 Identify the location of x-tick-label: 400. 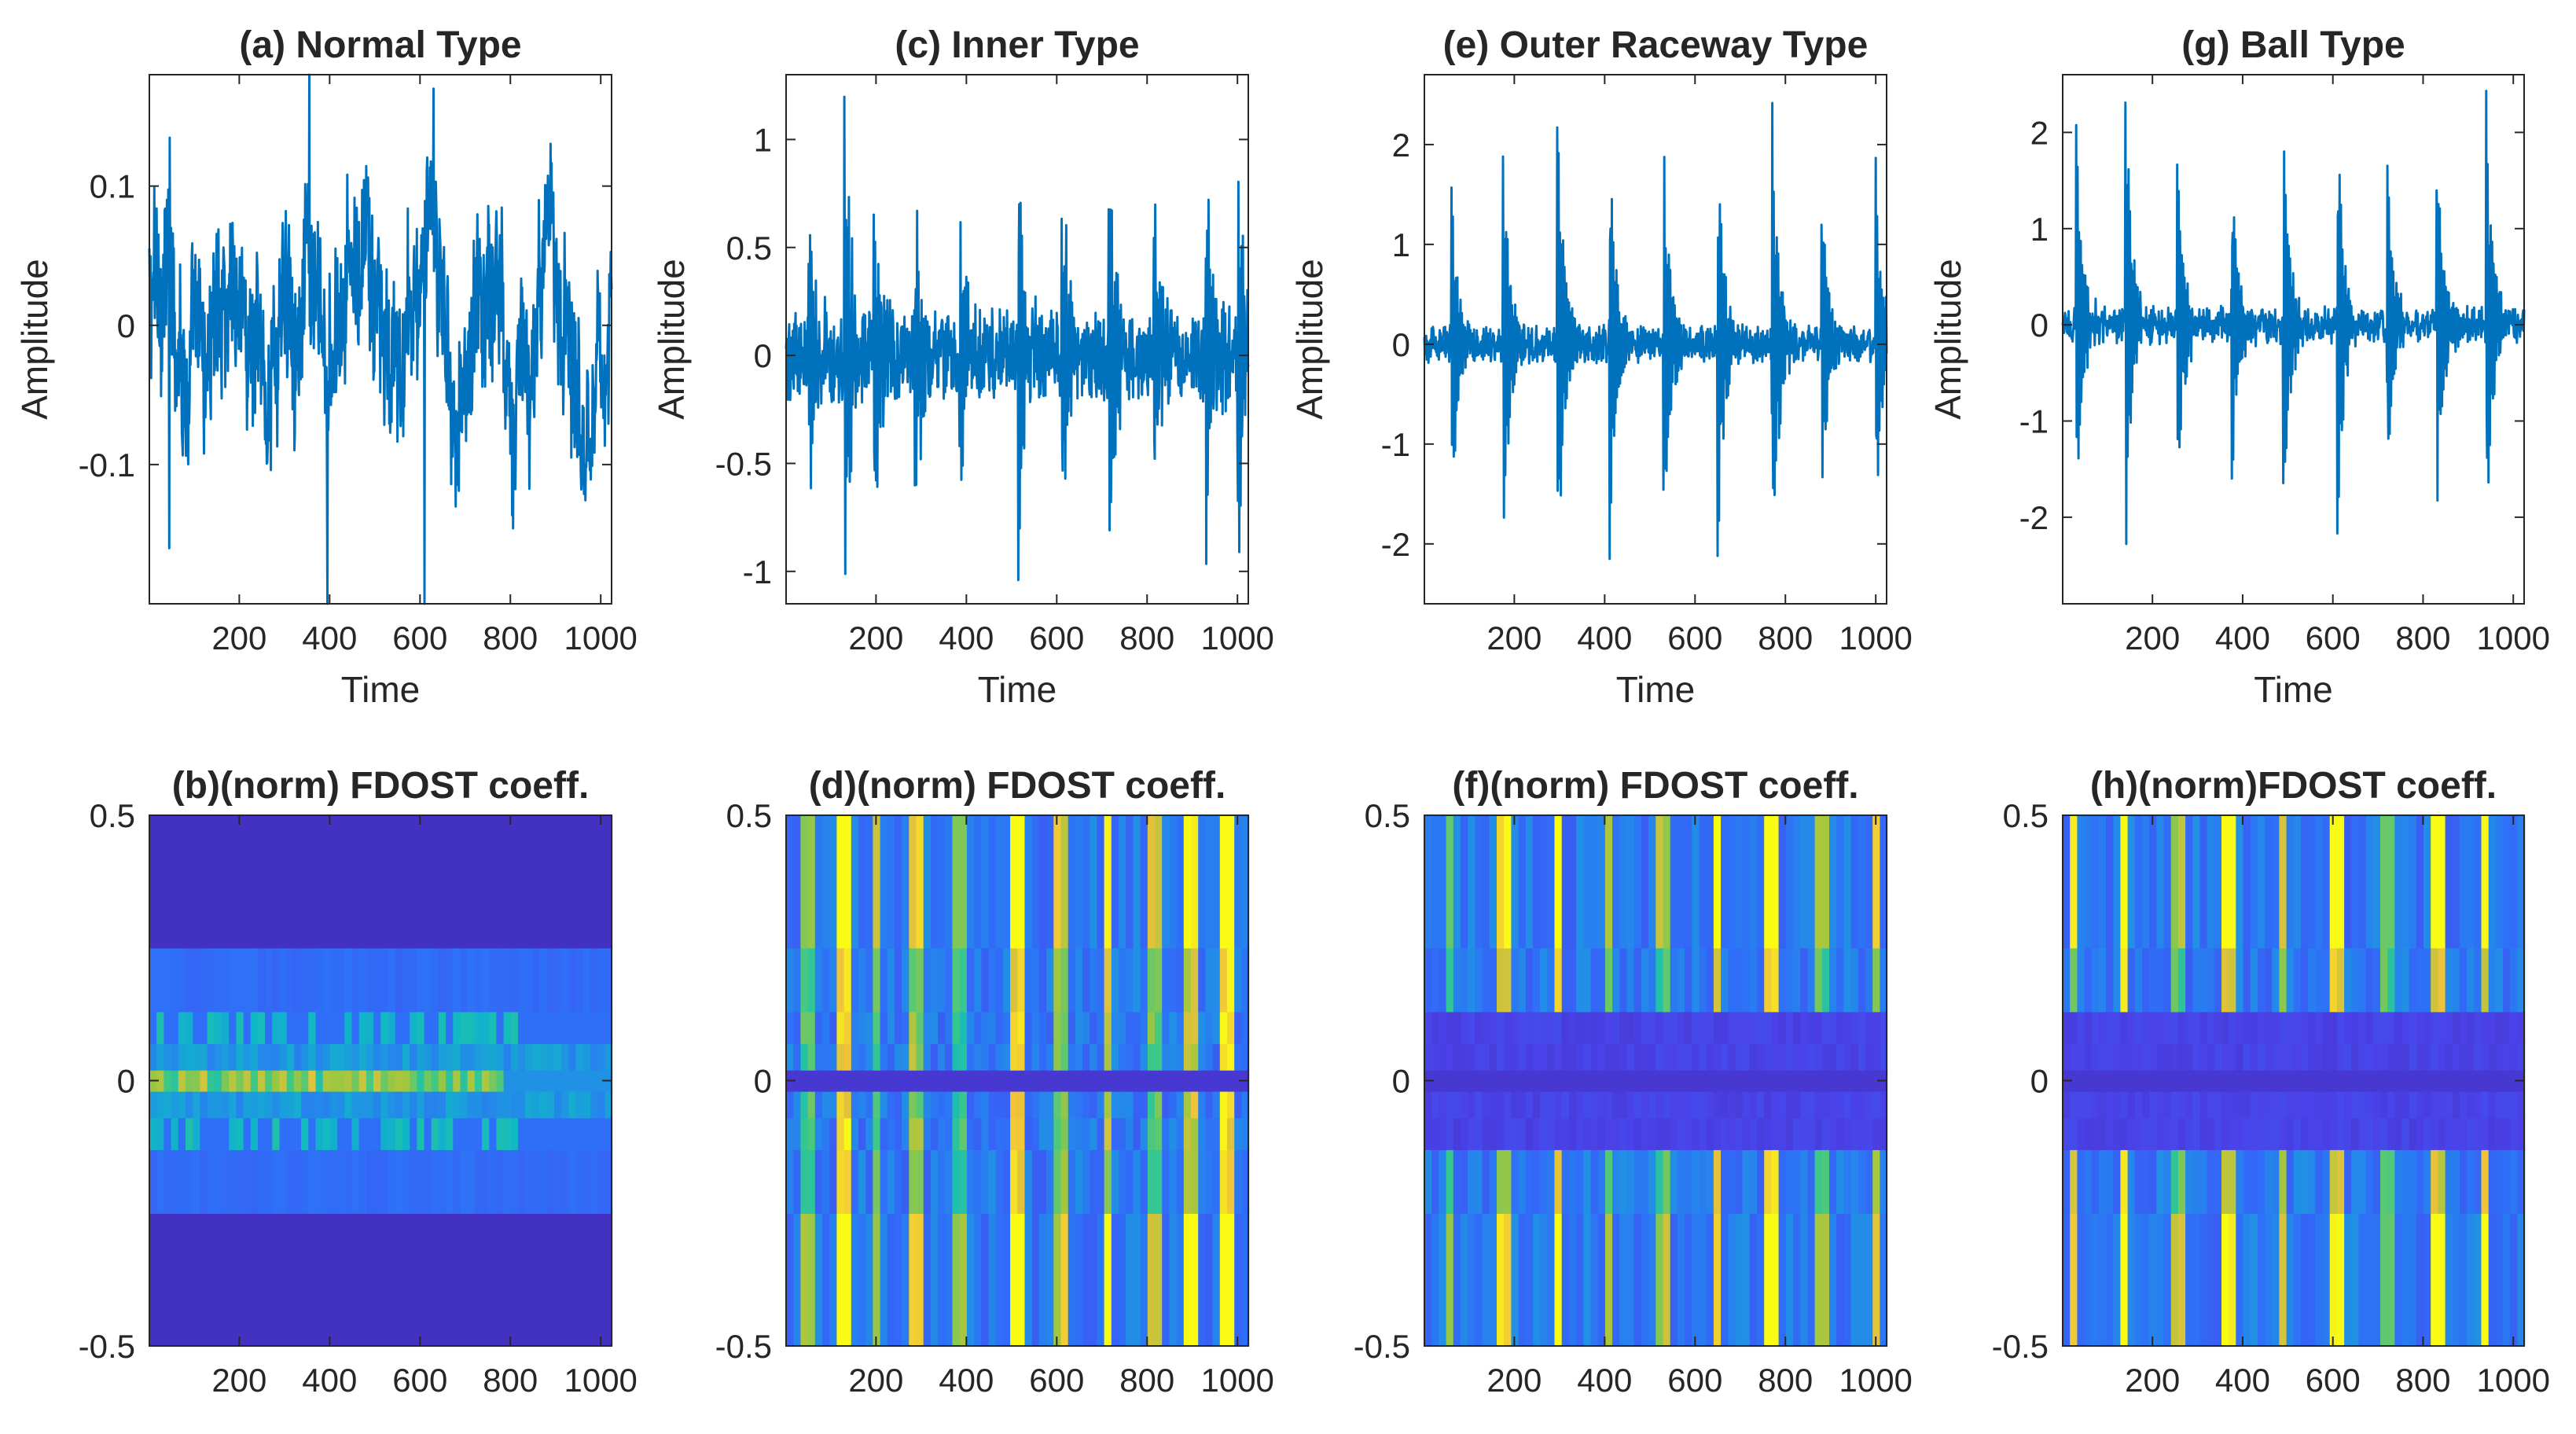
(329, 638).